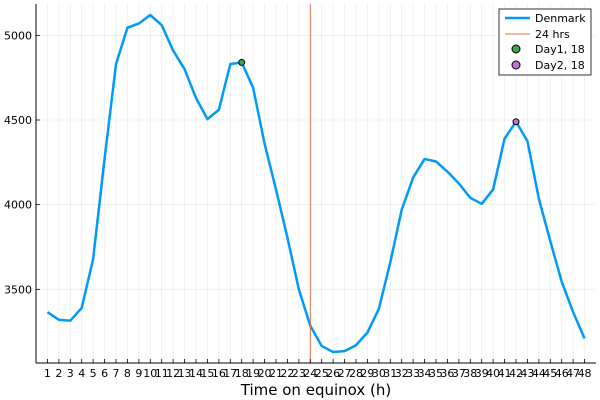 Image resolution: width=600 pixels, height=400 pixels. What do you see at coordinates (560, 18) in the screenshot?
I see `legend-label-denmark: Denmark` at bounding box center [560, 18].